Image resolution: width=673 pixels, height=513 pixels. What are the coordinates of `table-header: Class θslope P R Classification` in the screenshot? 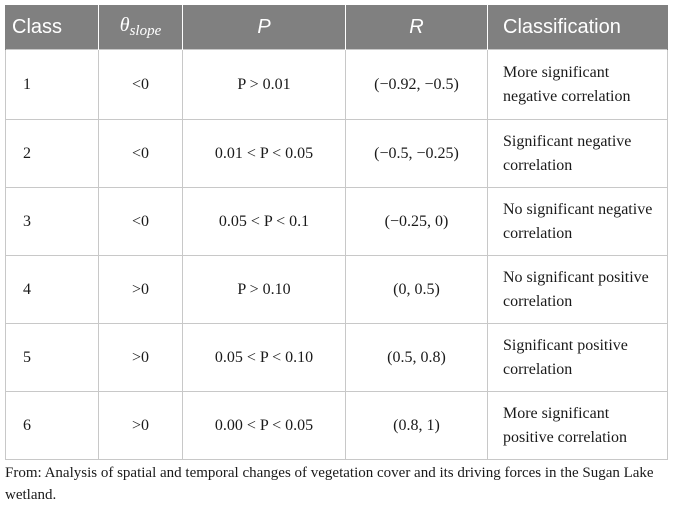 It's located at (336, 27).